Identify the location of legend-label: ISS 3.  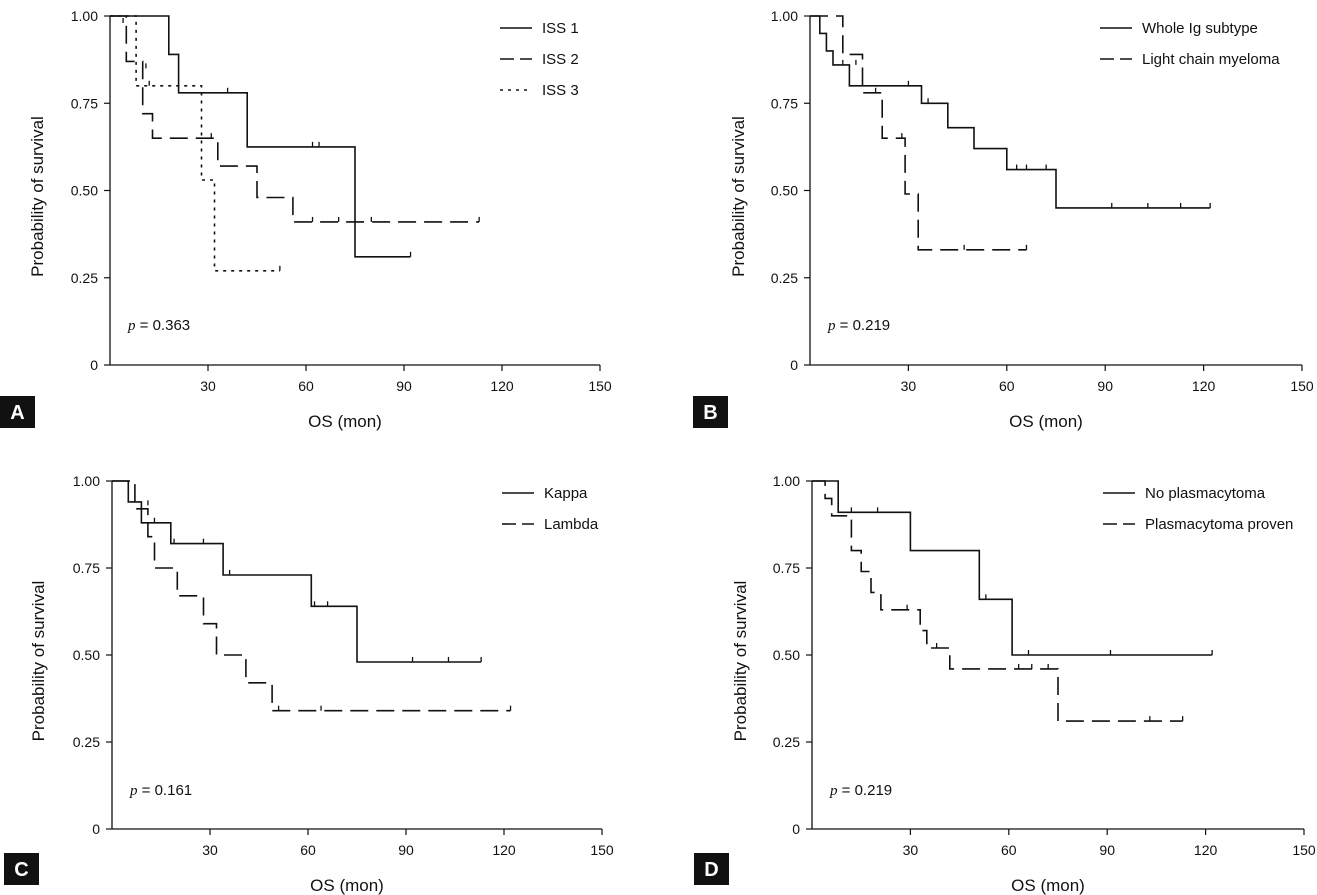
(560, 90).